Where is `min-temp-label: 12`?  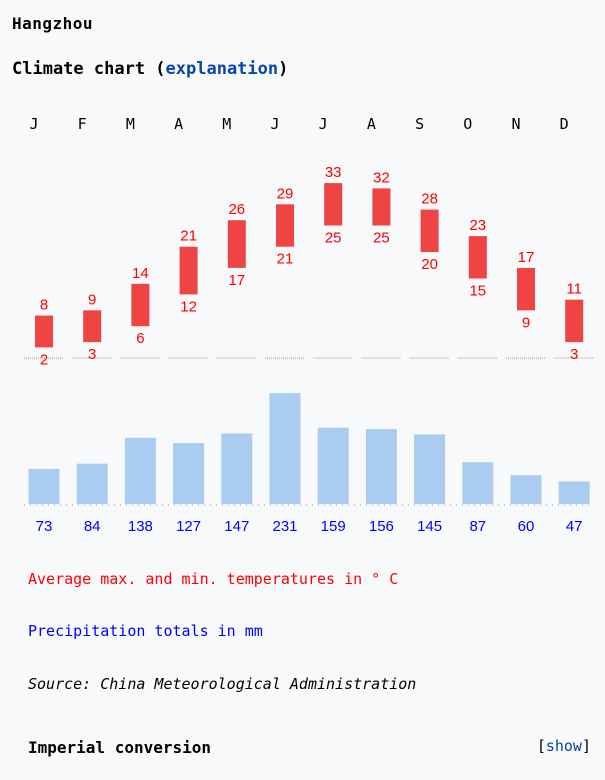 min-temp-label: 12 is located at coordinates (188, 306).